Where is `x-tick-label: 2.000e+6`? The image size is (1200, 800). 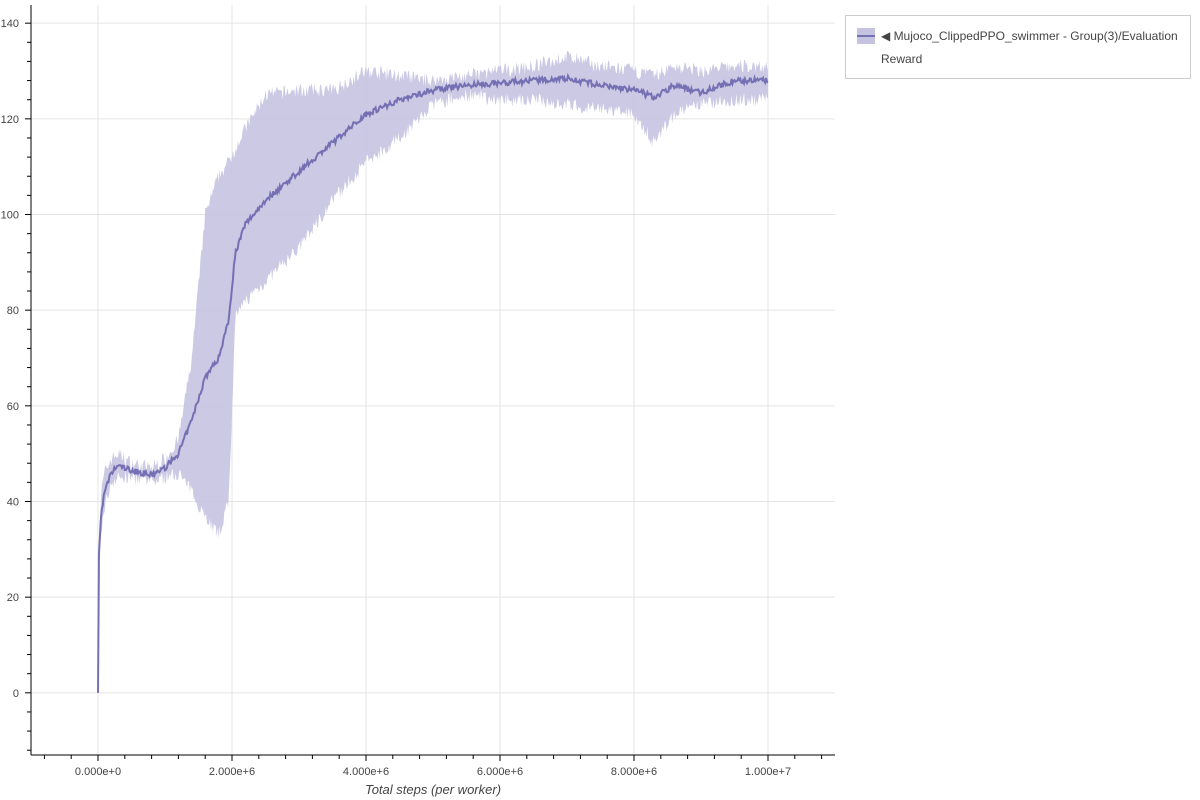
x-tick-label: 2.000e+6 is located at coordinates (232, 772).